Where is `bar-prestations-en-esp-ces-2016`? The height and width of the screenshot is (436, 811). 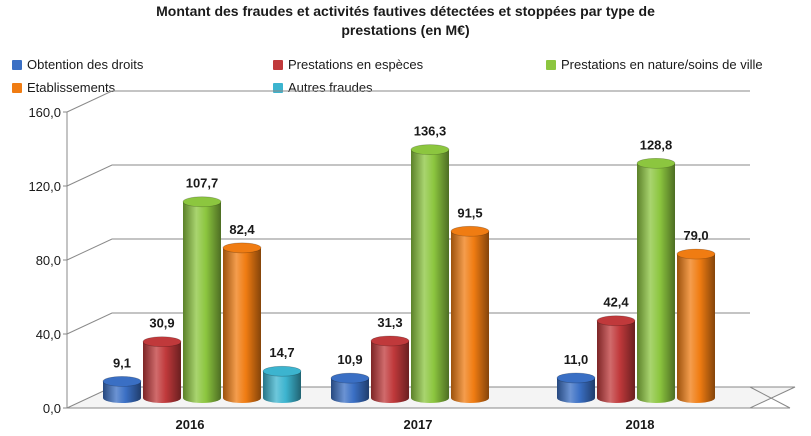 bar-prestations-en-esp-ces-2016 is located at coordinates (162, 369).